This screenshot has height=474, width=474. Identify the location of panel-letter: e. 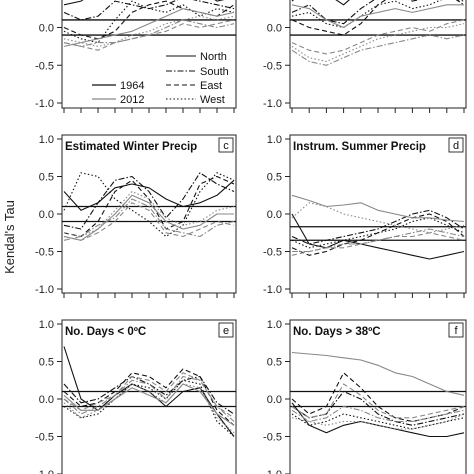
(226, 331).